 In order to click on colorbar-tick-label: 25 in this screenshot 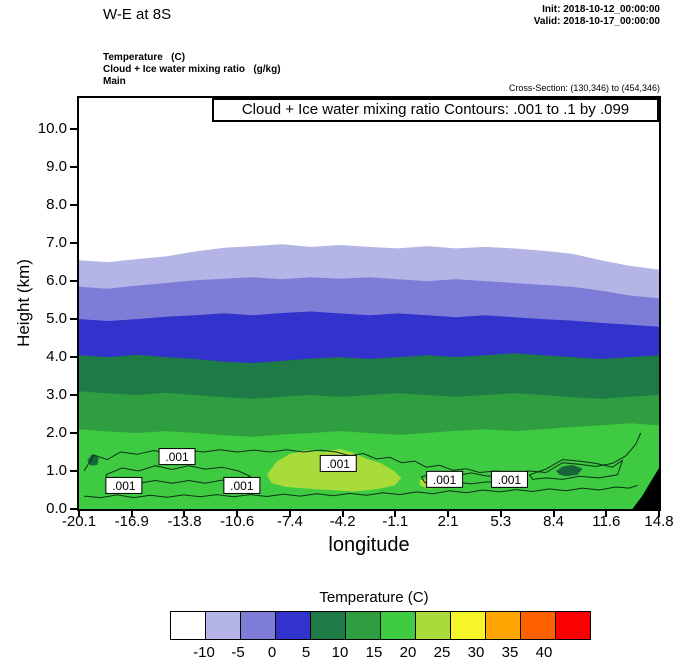, I will do `click(442, 652)`.